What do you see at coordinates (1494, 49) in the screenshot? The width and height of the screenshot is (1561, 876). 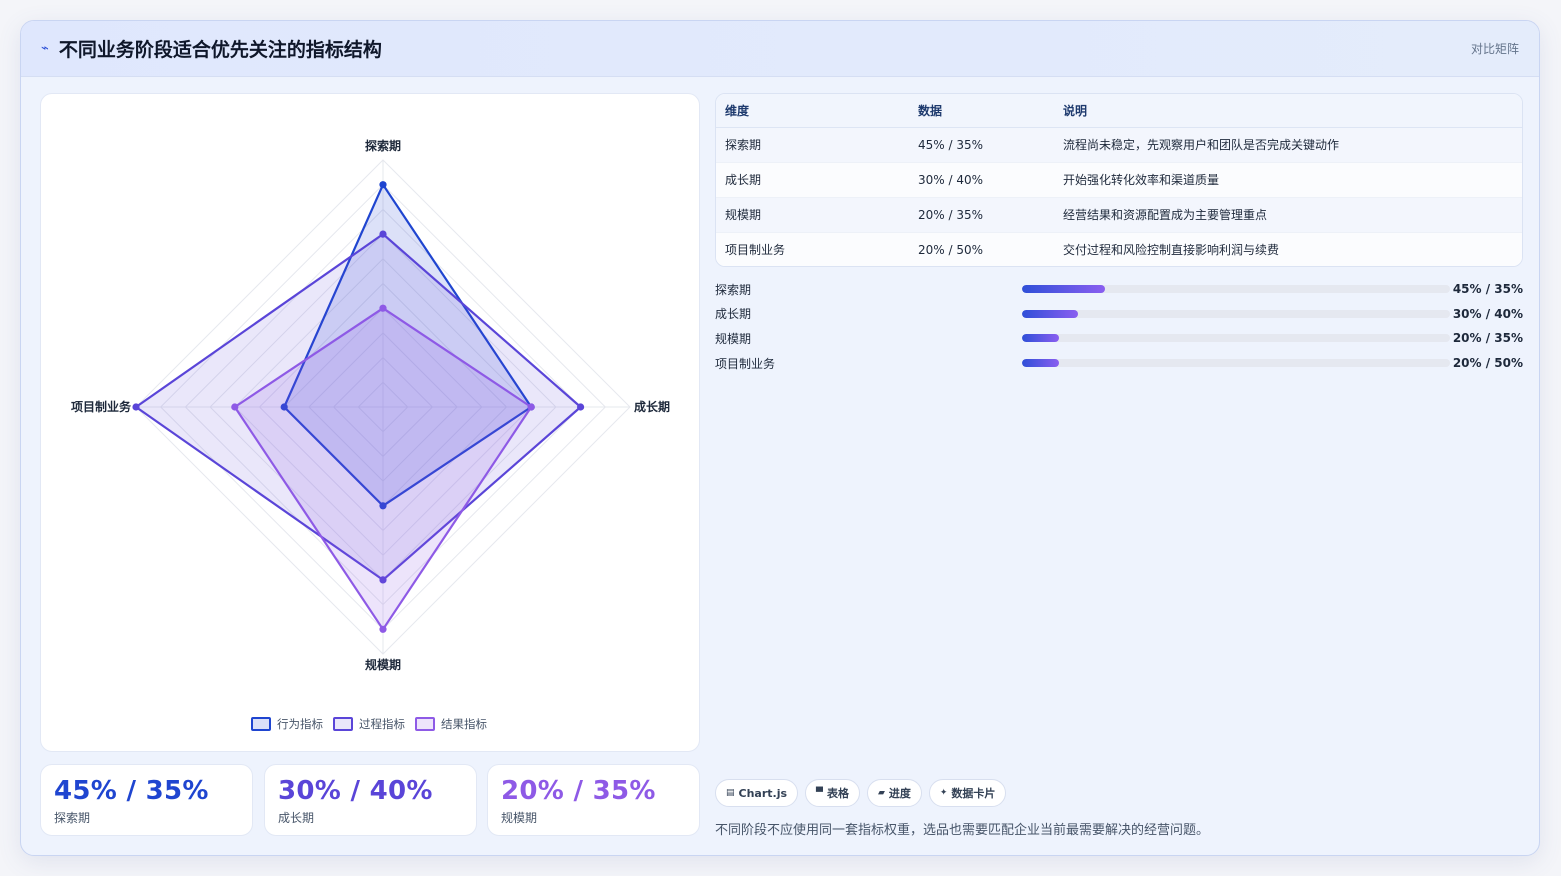 I see `compare-matrix-link: 对比矩阵` at bounding box center [1494, 49].